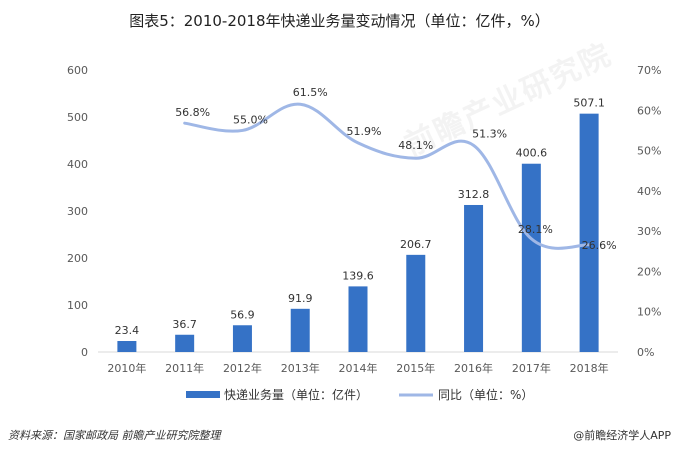  I want to click on x-tick-label: 2014年, so click(358, 368).